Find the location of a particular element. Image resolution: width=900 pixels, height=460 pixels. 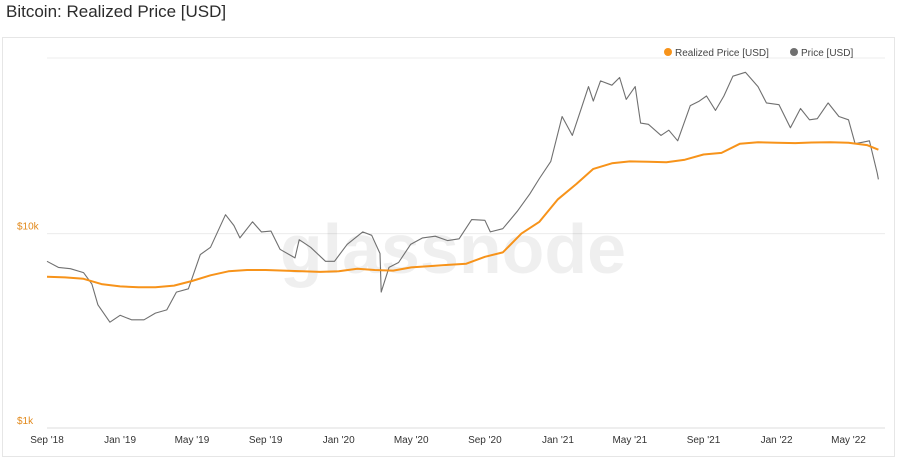

y-tick-label: $10k is located at coordinates (28, 227).